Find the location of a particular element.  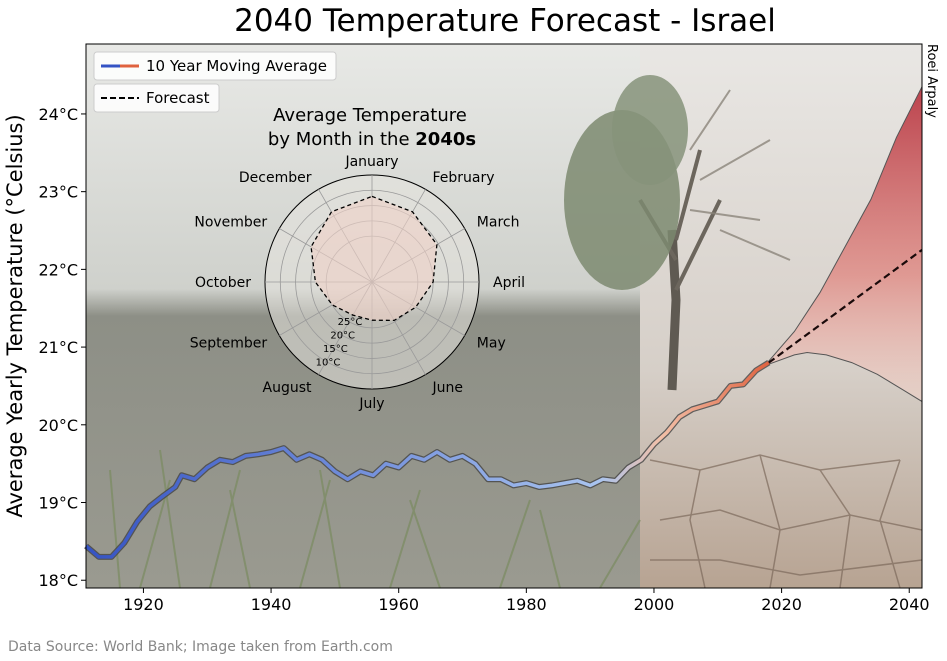

x-tick-label: 2020 is located at coordinates (781, 604).